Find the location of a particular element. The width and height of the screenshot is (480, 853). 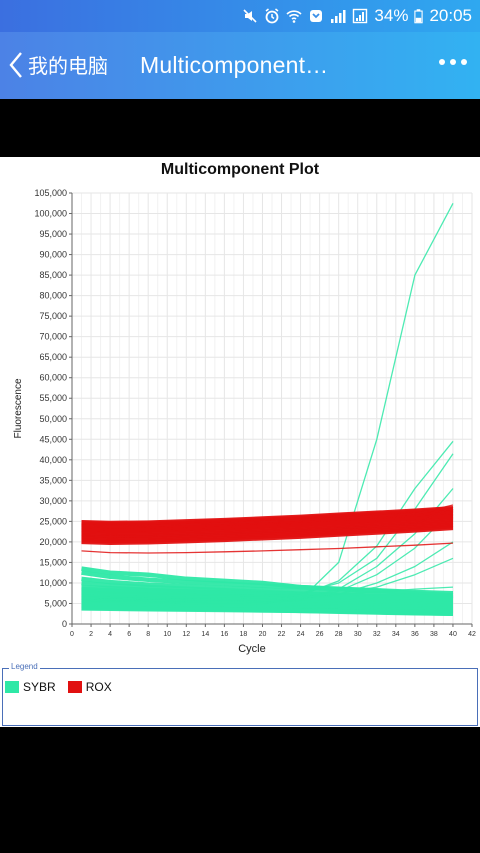

signal-icon is located at coordinates (338, 16).